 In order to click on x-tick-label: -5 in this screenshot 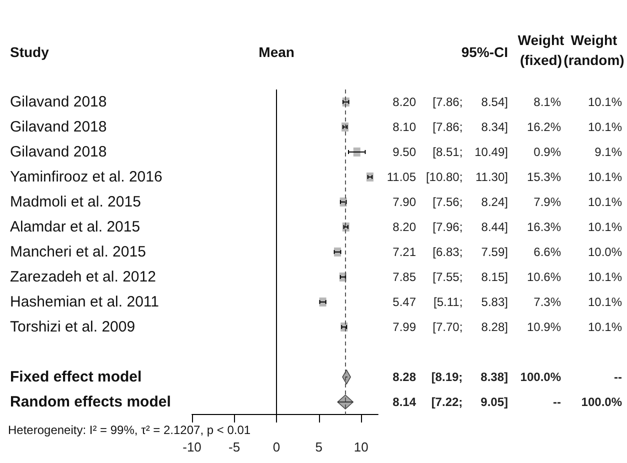, I will do `click(234, 447)`.